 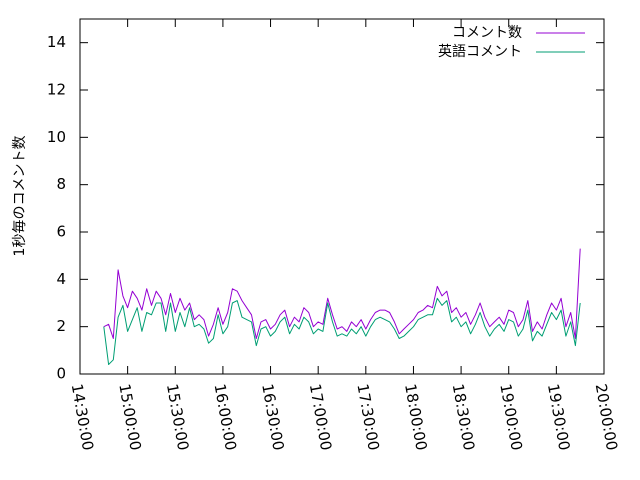 What do you see at coordinates (56, 207) in the screenshot?
I see `y-tick-labels: 0 2 4 6 8 10 12 14` at bounding box center [56, 207].